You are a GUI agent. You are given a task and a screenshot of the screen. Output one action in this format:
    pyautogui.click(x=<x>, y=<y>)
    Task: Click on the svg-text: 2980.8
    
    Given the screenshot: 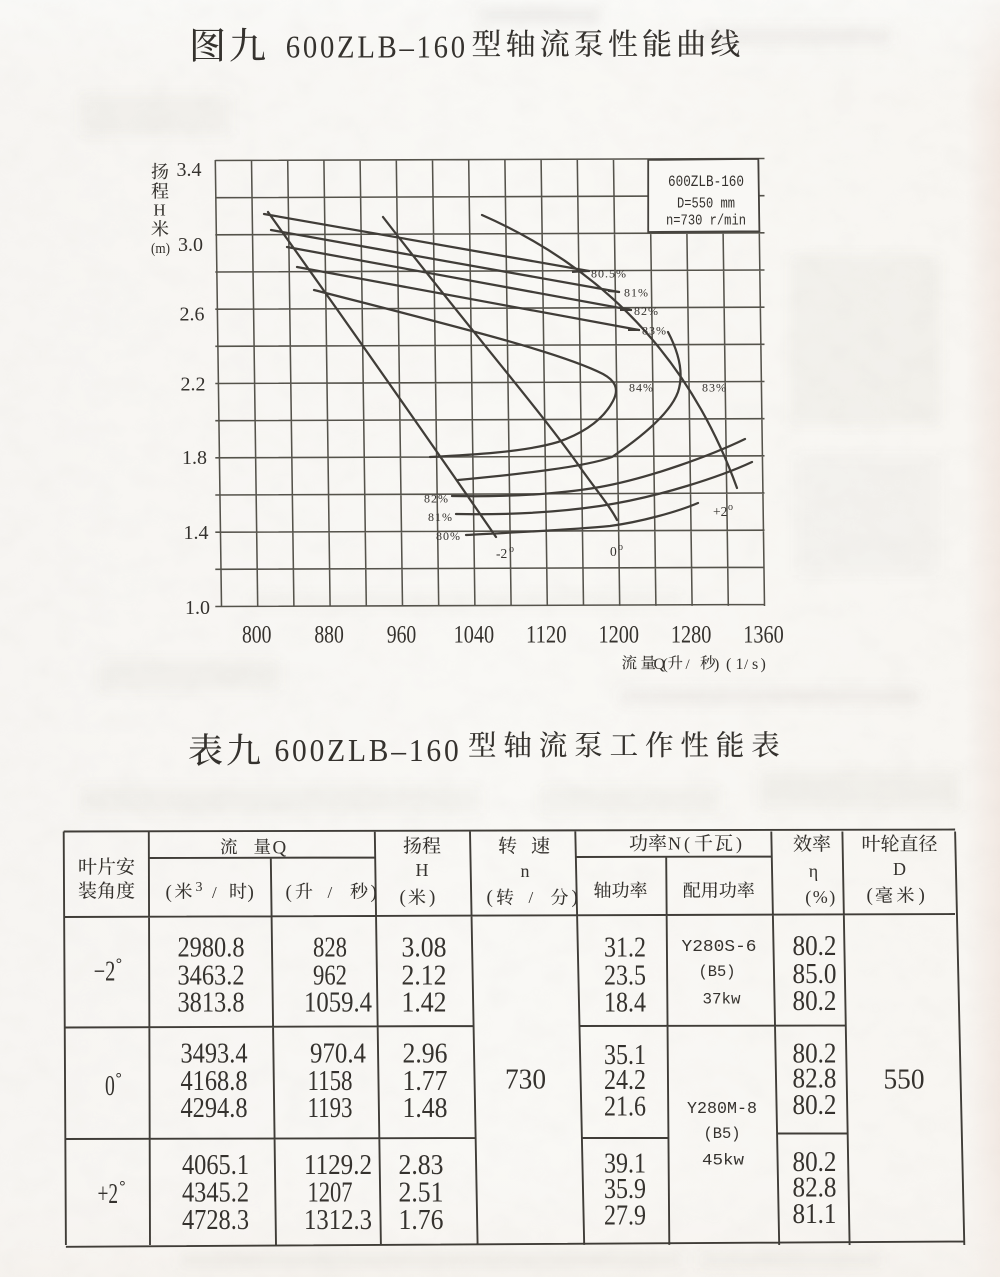 What is the action you would take?
    pyautogui.click(x=211, y=948)
    